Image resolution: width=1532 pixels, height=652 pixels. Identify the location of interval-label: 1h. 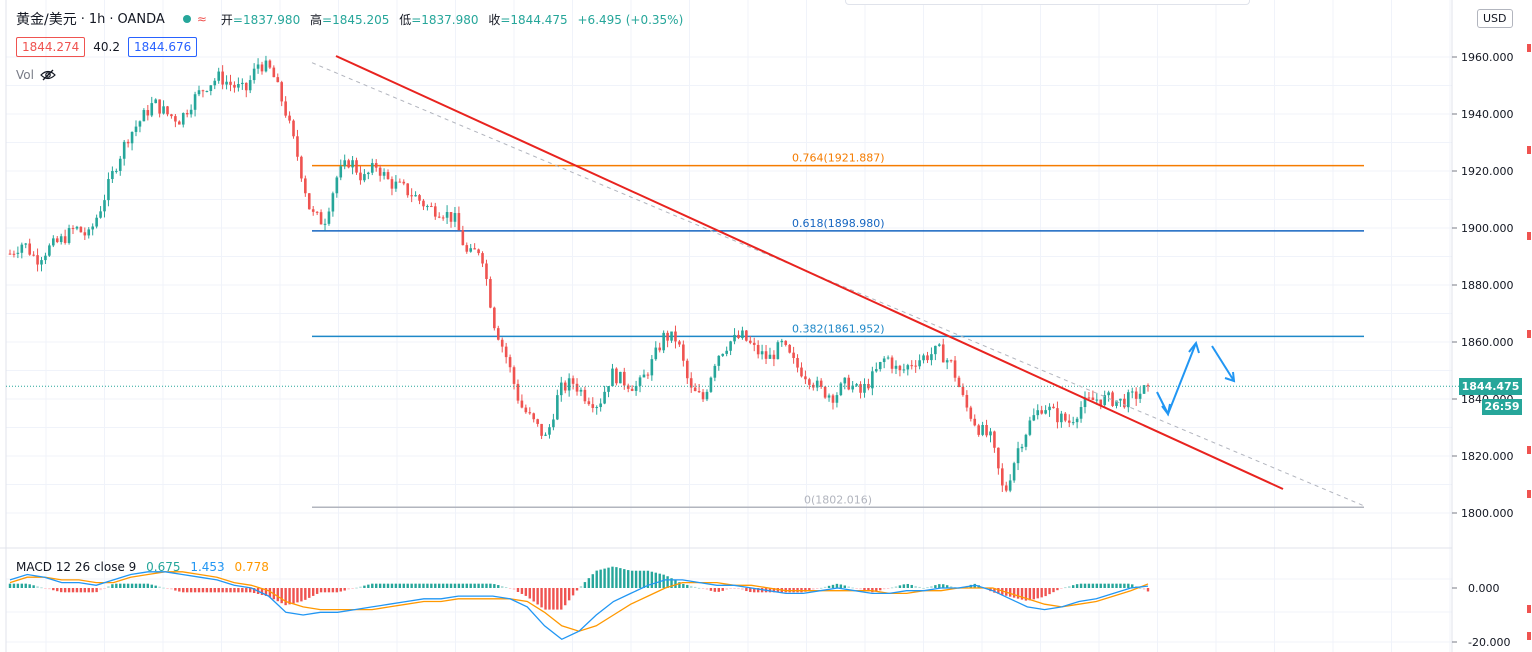
(97, 19).